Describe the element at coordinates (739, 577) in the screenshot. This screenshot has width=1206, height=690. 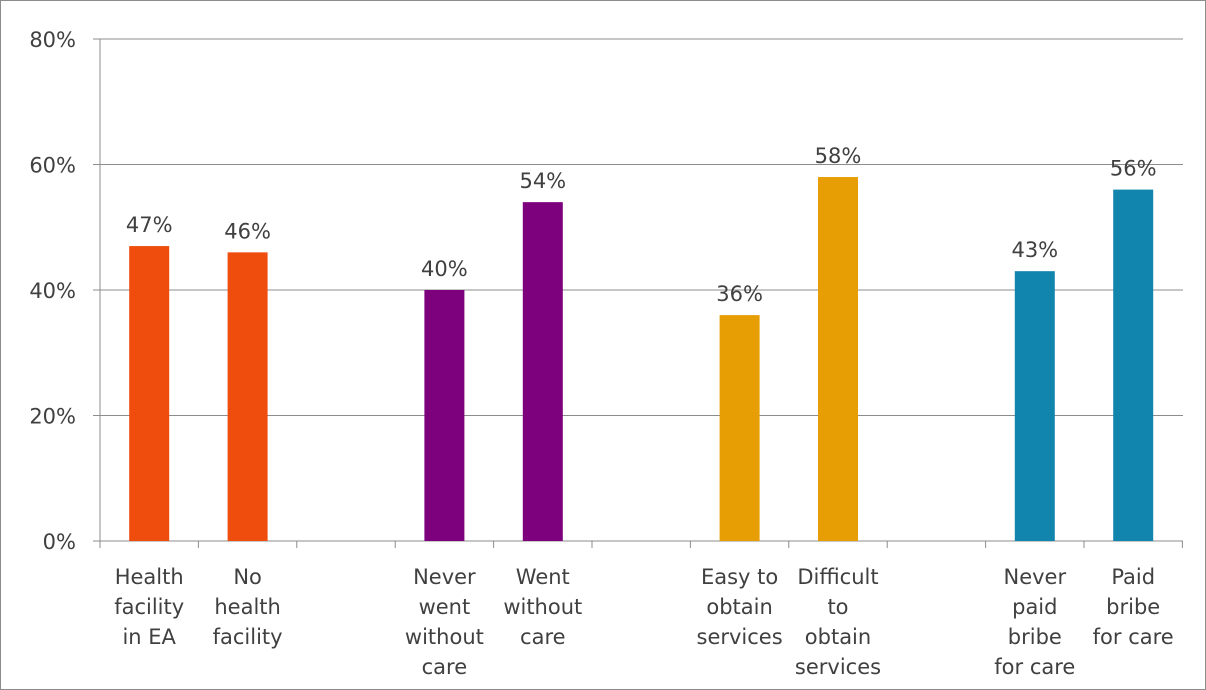
I see `x-tick-label: Easy to` at that location.